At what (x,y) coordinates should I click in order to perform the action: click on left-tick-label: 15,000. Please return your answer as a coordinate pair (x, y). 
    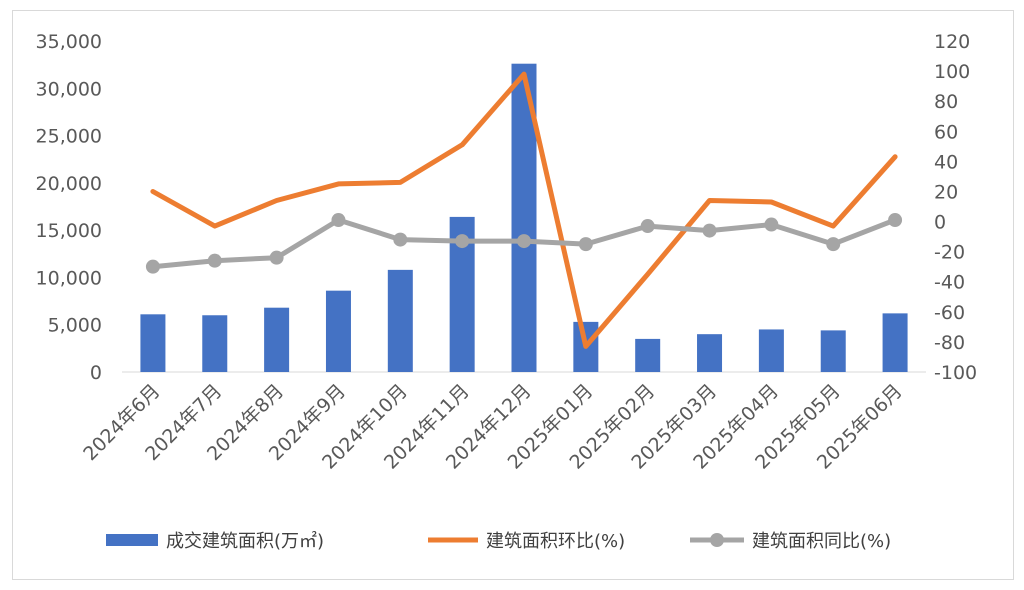
    Looking at the image, I should click on (69, 231).